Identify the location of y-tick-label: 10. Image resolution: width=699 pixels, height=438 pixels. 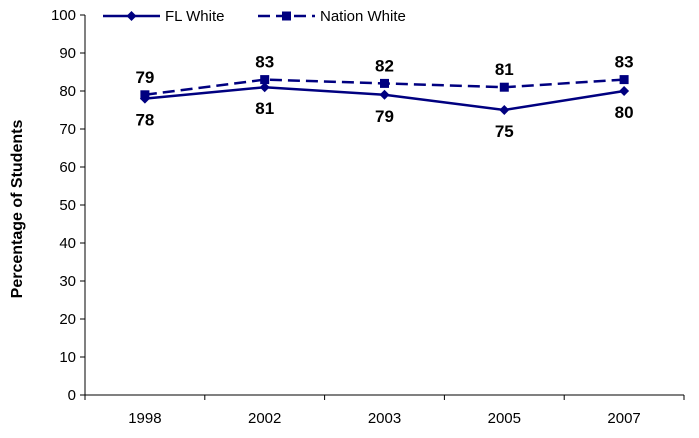
(67, 357).